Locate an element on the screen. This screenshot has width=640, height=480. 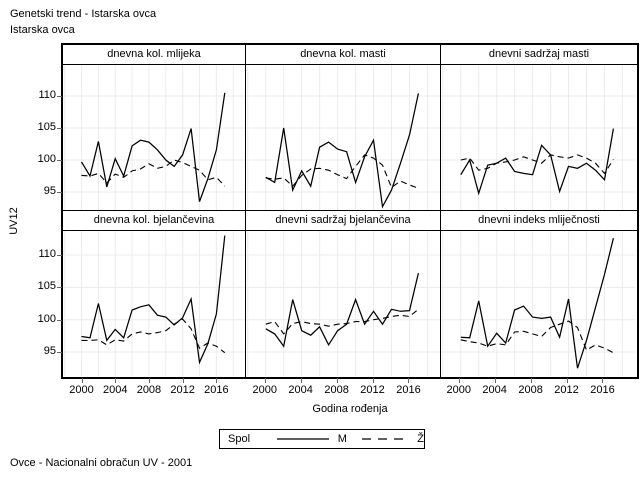
legend-dashed-line-icon is located at coordinates (385, 439).